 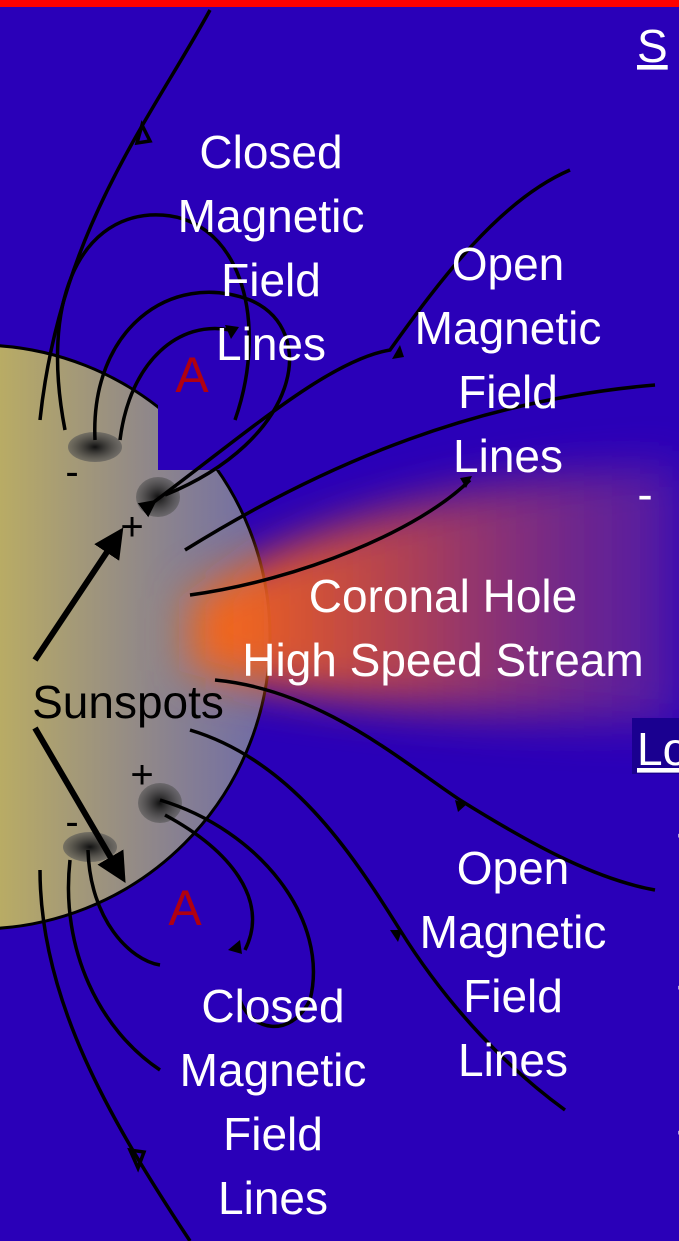 I want to click on heading: Lo, so click(x=658, y=749).